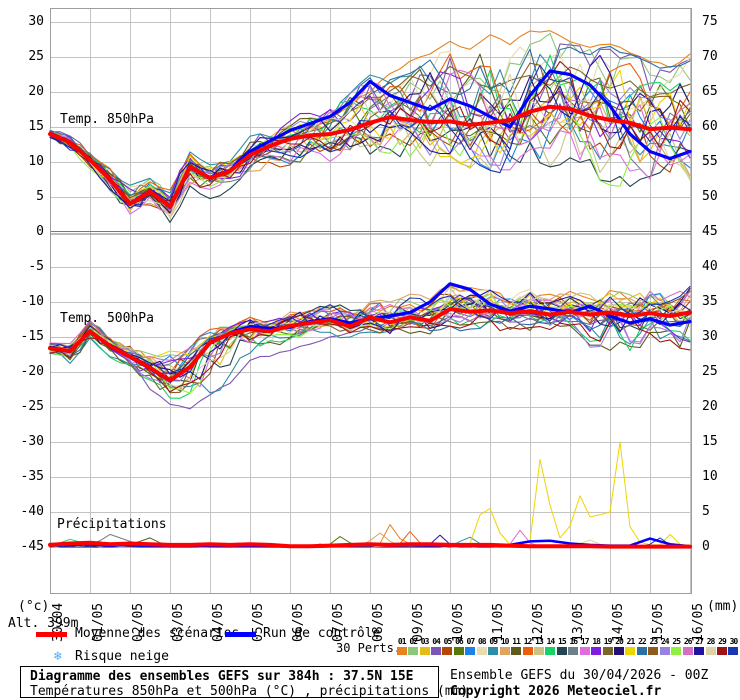 The height and width of the screenshot is (700, 740). I want to click on pert-legend-item: 13, so click(538, 646).